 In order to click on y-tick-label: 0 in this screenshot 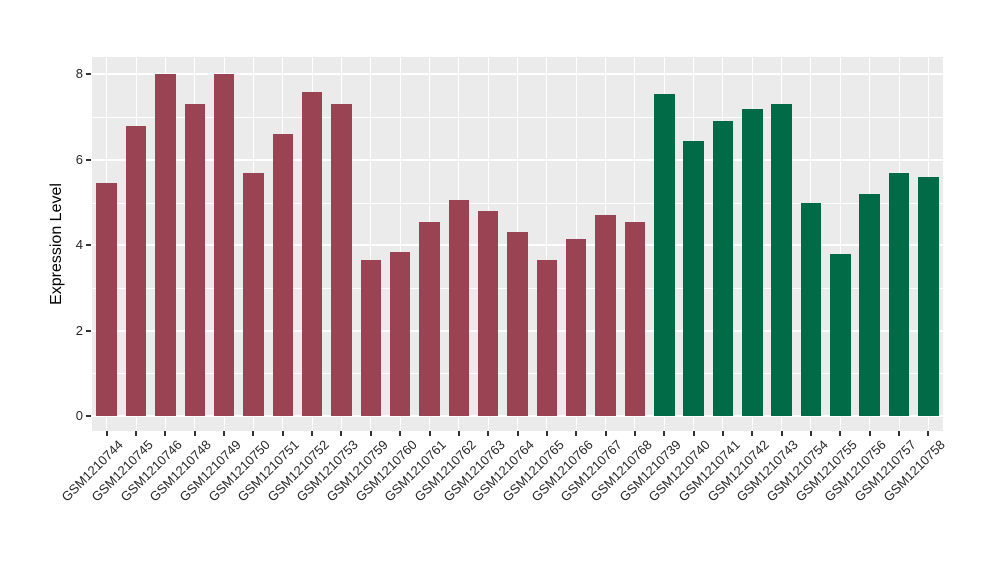, I will do `click(79, 415)`.